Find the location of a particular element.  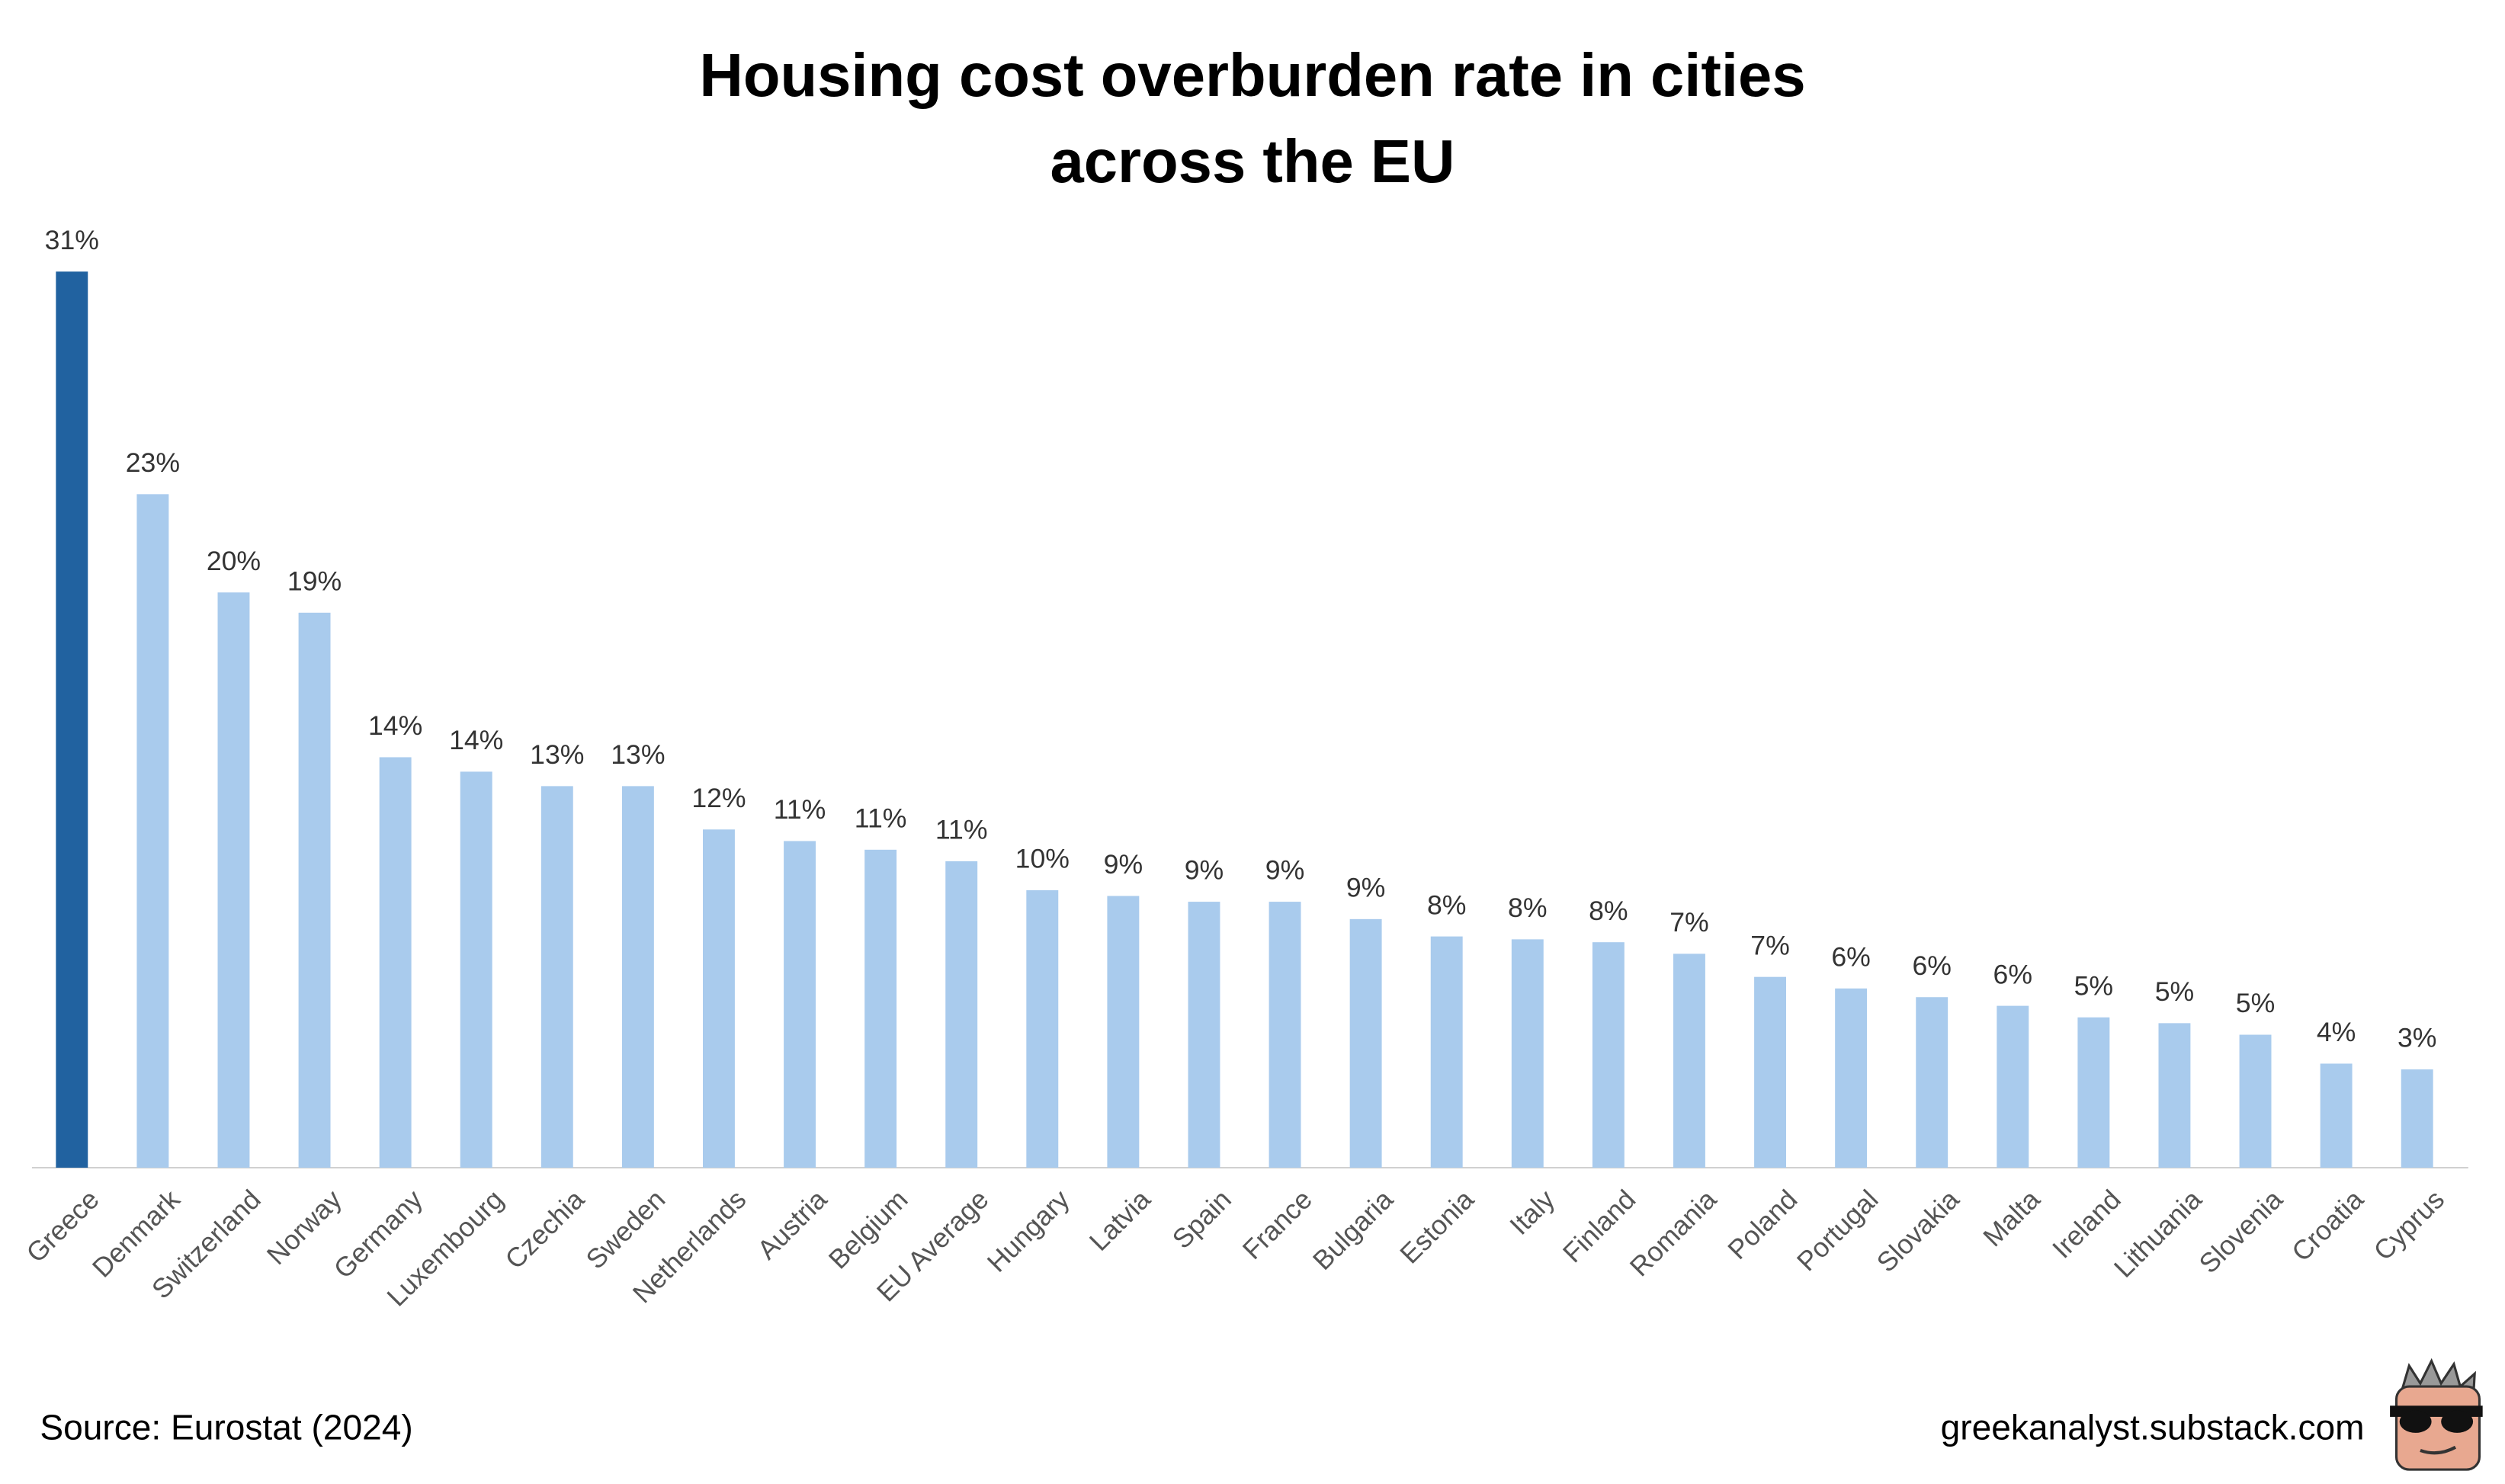

x-tick-label: Latvia is located at coordinates (1119, 1220).